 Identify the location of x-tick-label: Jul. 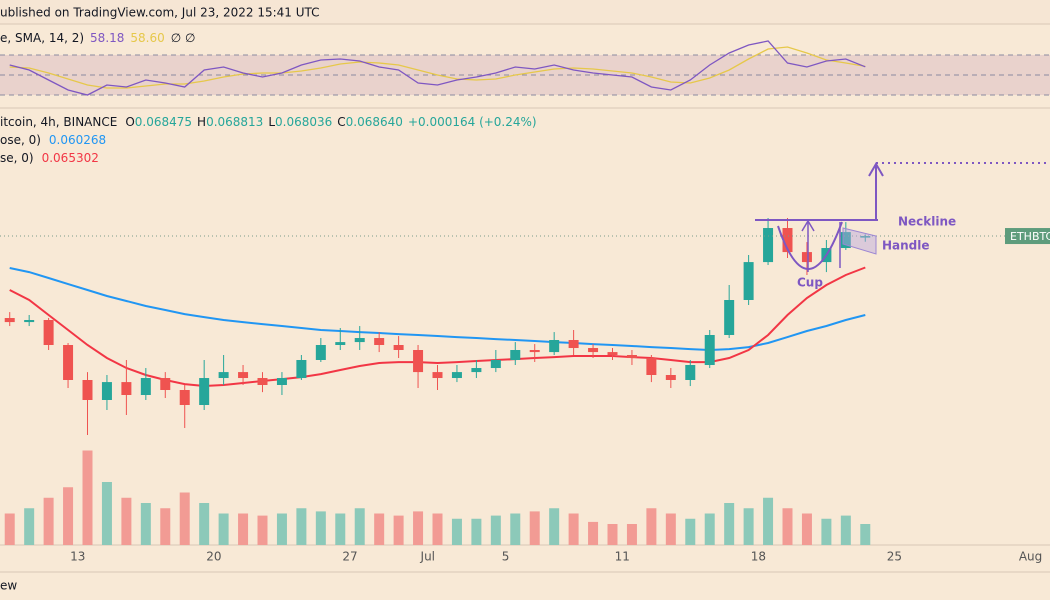
(427, 557).